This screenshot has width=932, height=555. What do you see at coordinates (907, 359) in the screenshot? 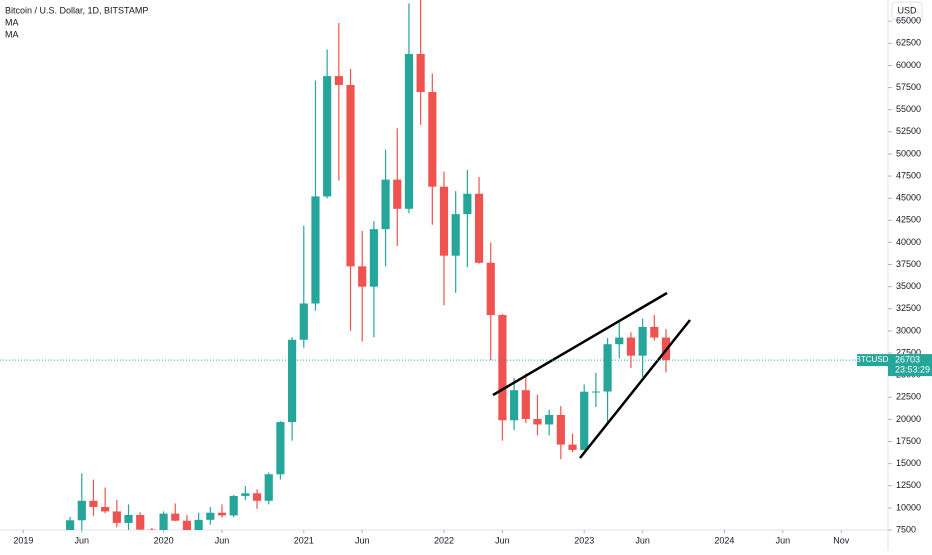
I see `last-price-label: 26703` at bounding box center [907, 359].